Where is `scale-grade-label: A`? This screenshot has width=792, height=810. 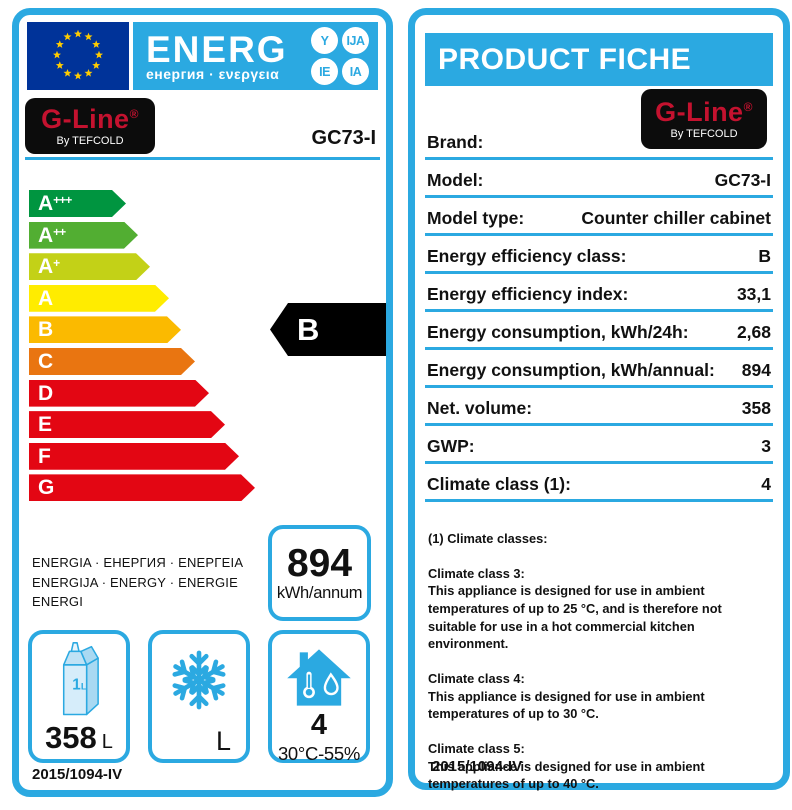 scale-grade-label: A is located at coordinates (46, 298).